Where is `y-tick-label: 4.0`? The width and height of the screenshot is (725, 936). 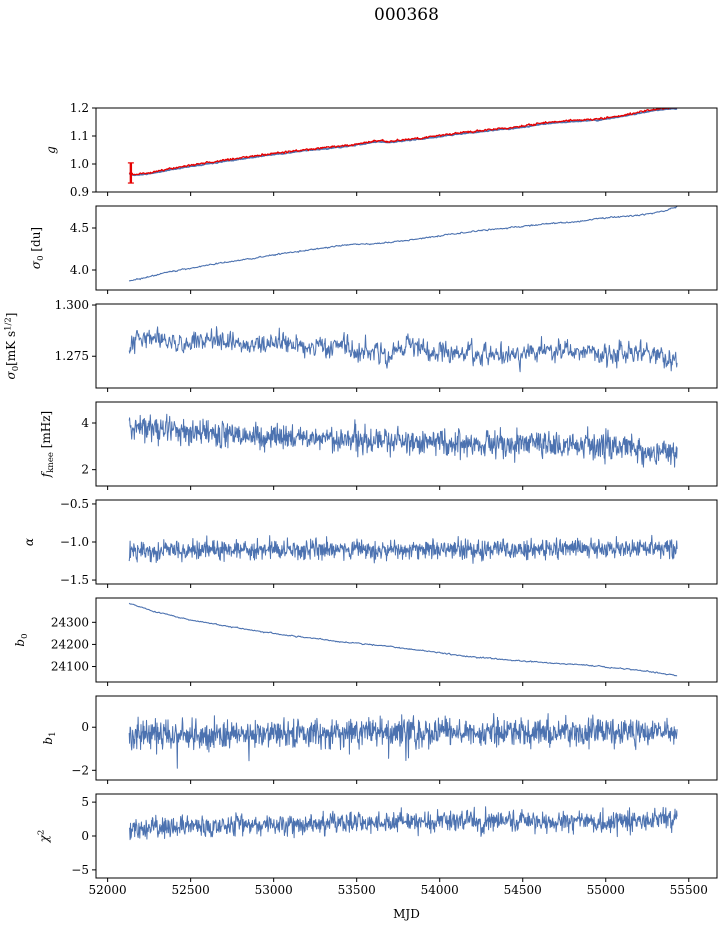
y-tick-label: 4.0 is located at coordinates (79, 270).